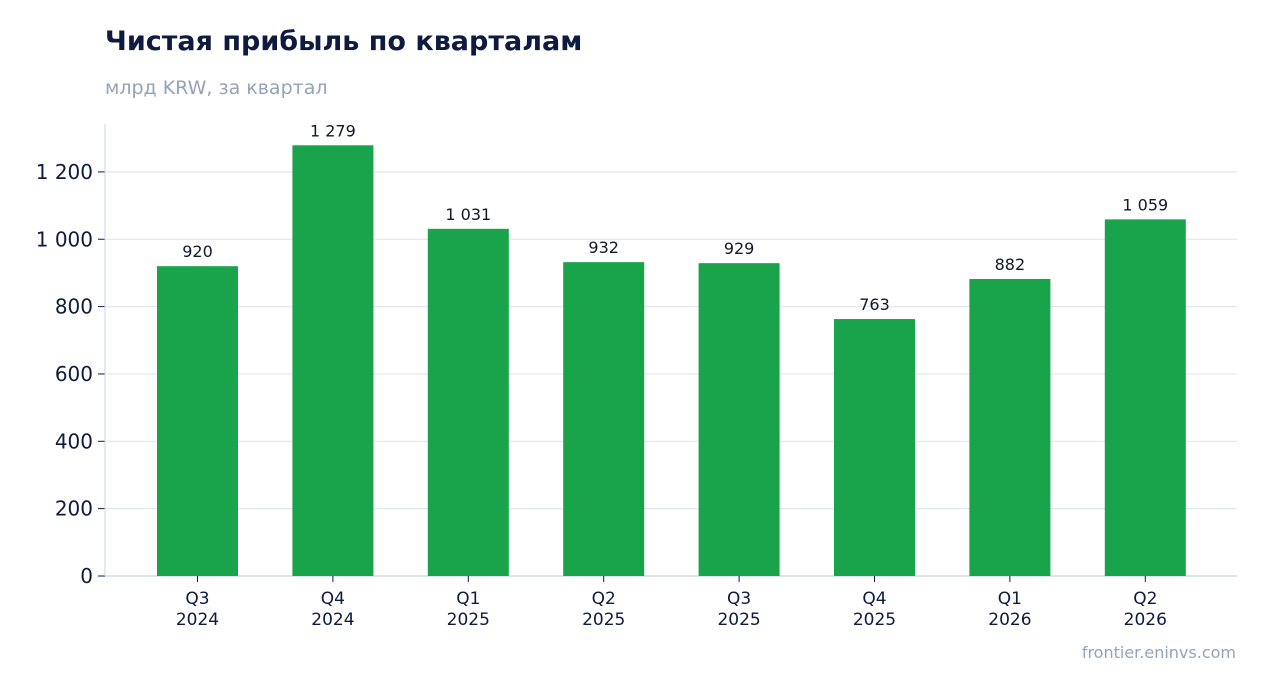 This screenshot has height=693, width=1267. What do you see at coordinates (74, 441) in the screenshot?
I see `y-tick-label: 400` at bounding box center [74, 441].